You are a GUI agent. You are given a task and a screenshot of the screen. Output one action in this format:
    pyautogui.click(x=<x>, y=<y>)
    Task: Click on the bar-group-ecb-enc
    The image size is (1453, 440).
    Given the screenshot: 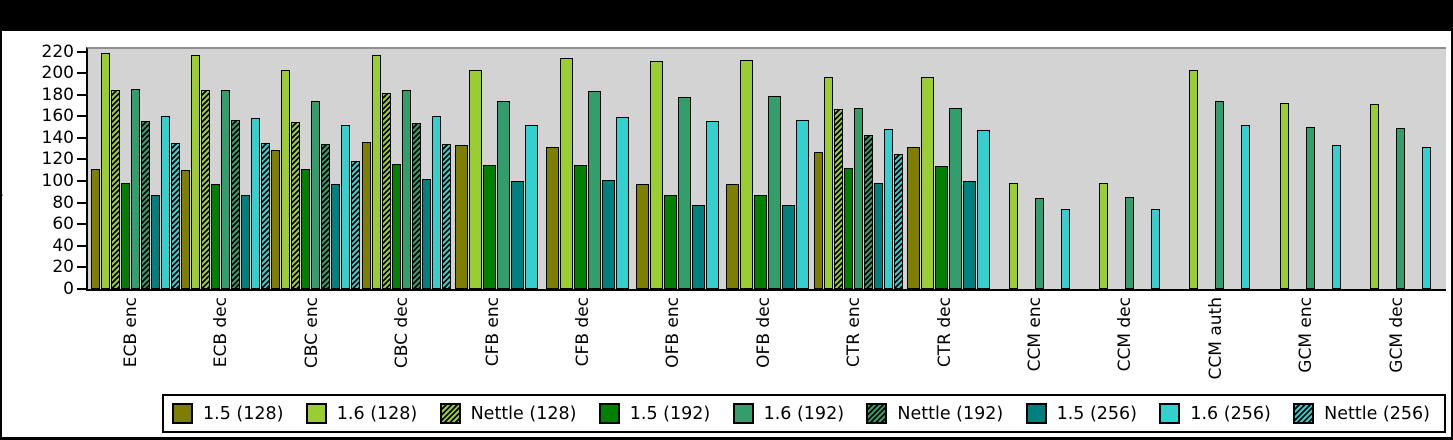 What is the action you would take?
    pyautogui.click(x=135, y=170)
    